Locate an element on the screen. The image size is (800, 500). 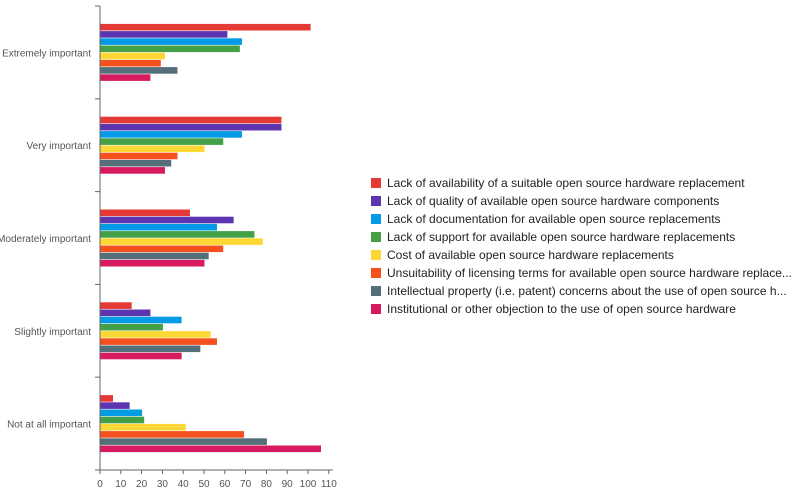
x-tick-label: 10 is located at coordinates (121, 484).